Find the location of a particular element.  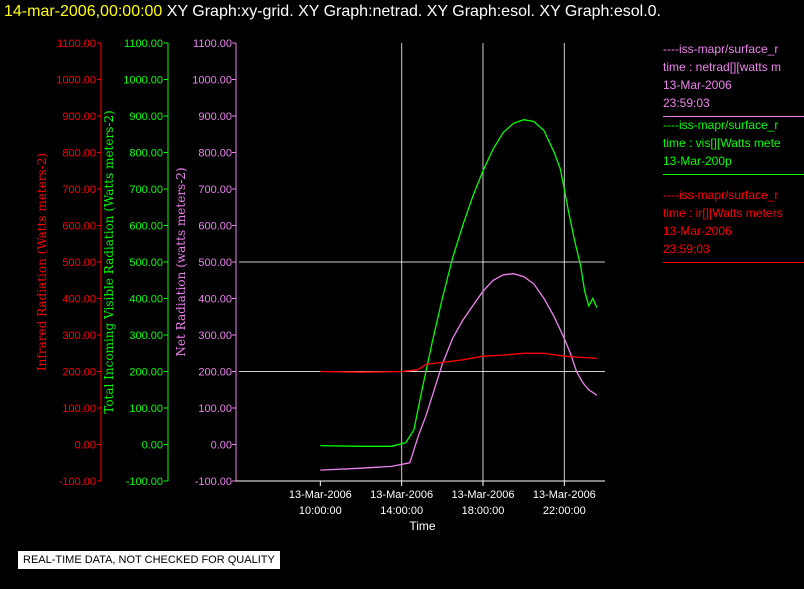

title-date: 14-mar-2006,00:00:00 is located at coordinates (83, 11).